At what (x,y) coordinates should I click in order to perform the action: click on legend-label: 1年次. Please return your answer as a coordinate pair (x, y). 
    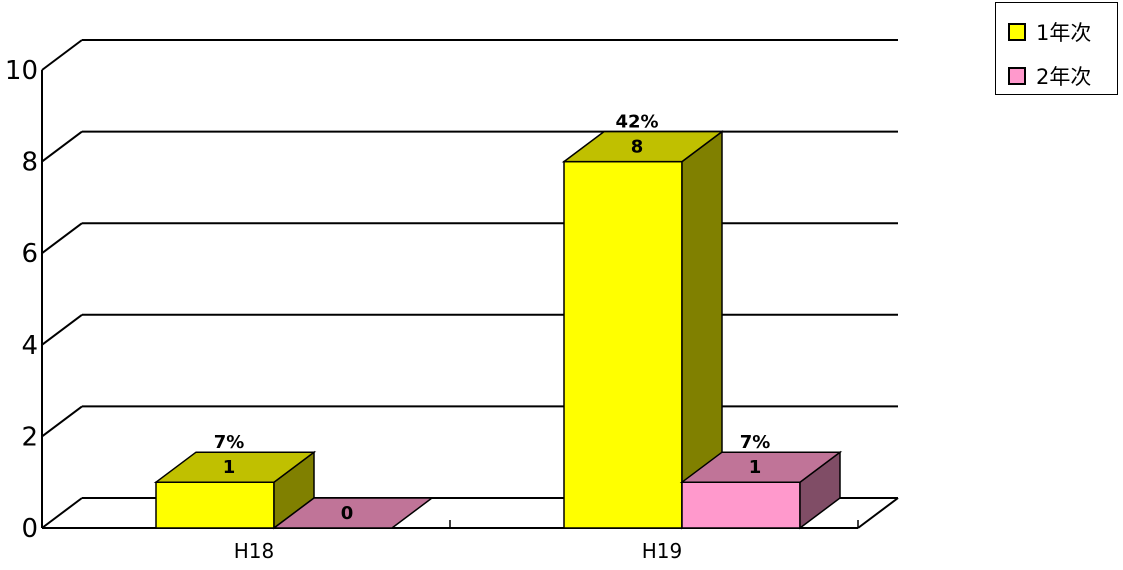
    Looking at the image, I should click on (1064, 33).